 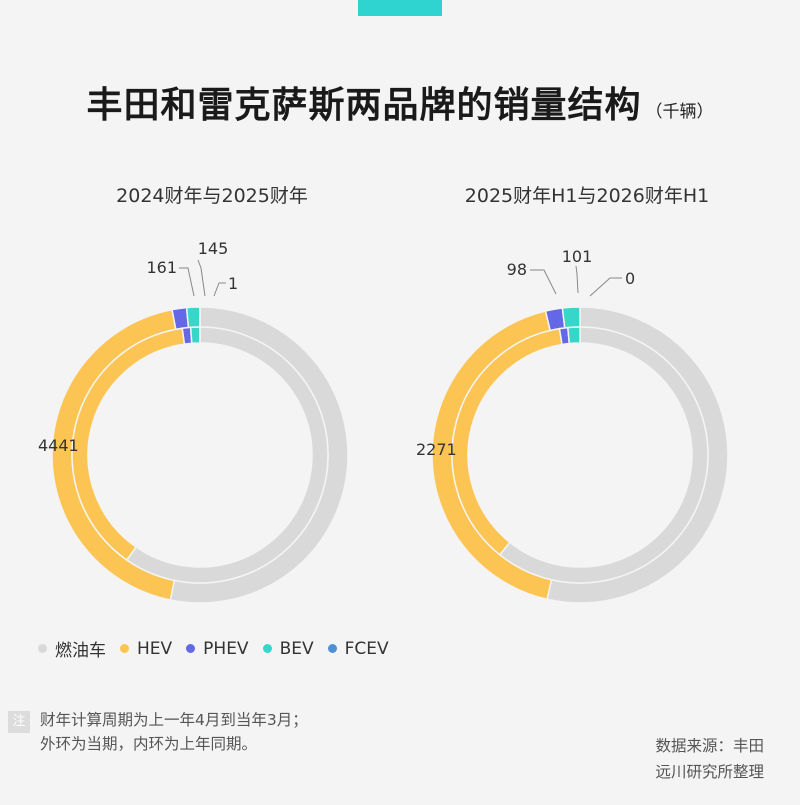 I want to click on top-accent-bar, so click(x=400, y=8).